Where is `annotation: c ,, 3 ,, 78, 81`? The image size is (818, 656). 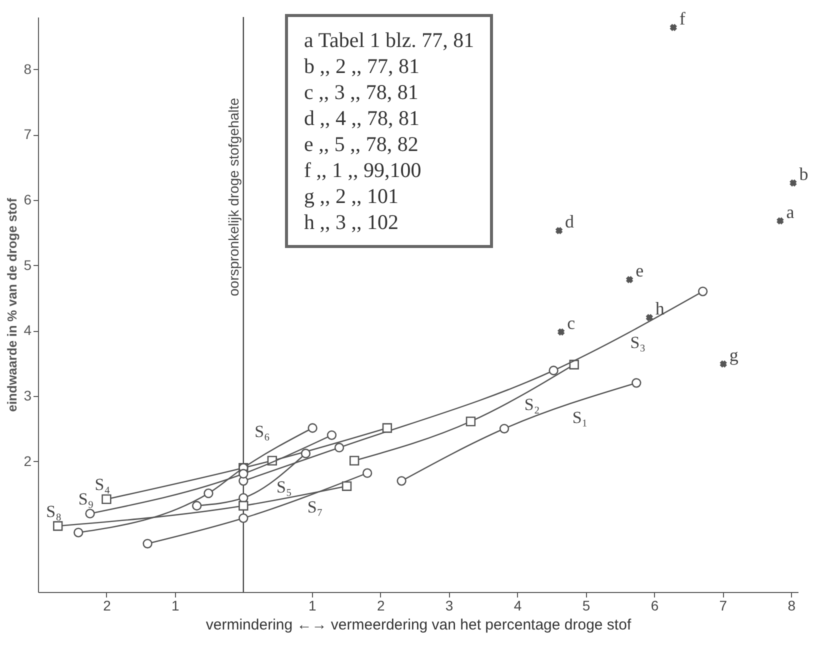
annotation: c ,, 3 ,, 78, 81 is located at coordinates (362, 92).